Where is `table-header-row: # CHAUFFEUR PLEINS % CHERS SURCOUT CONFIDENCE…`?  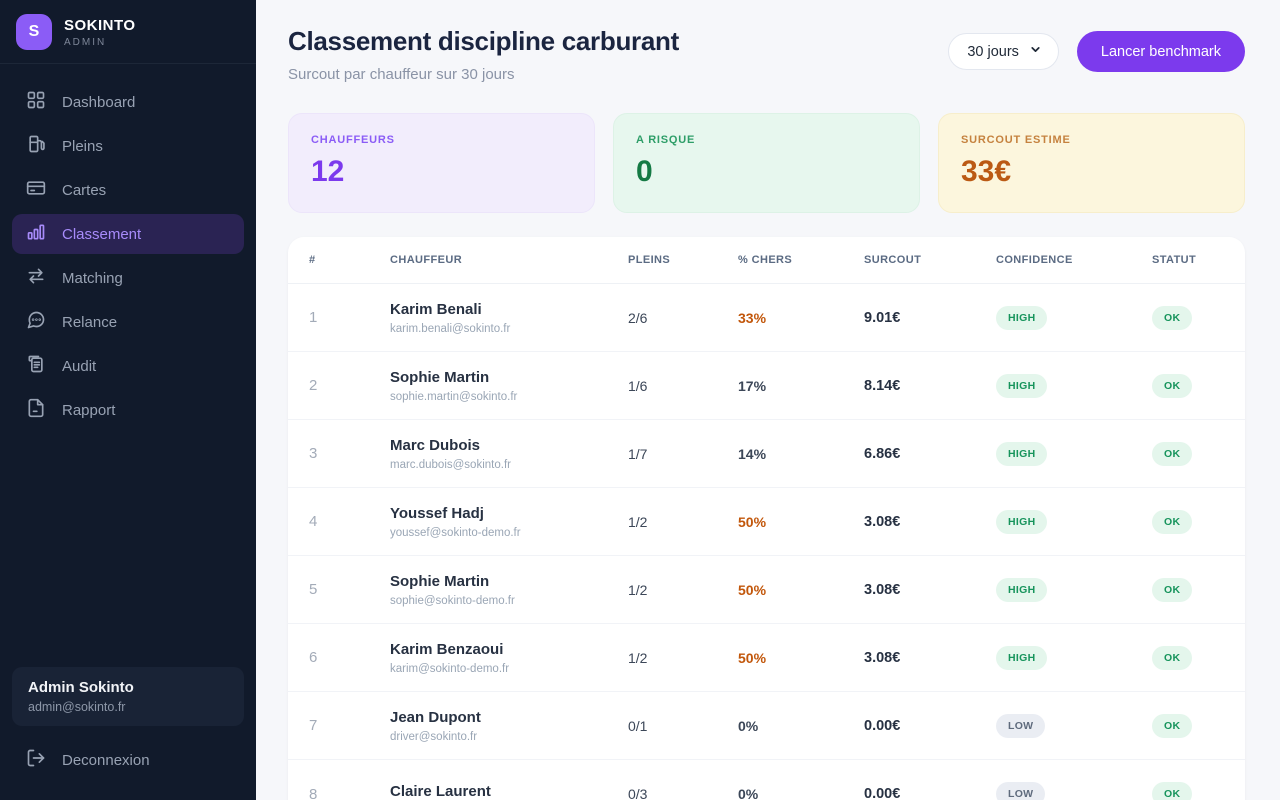 table-header-row: # CHAUFFEUR PLEINS % CHERS SURCOUT CONFIDENCE… is located at coordinates (766, 260).